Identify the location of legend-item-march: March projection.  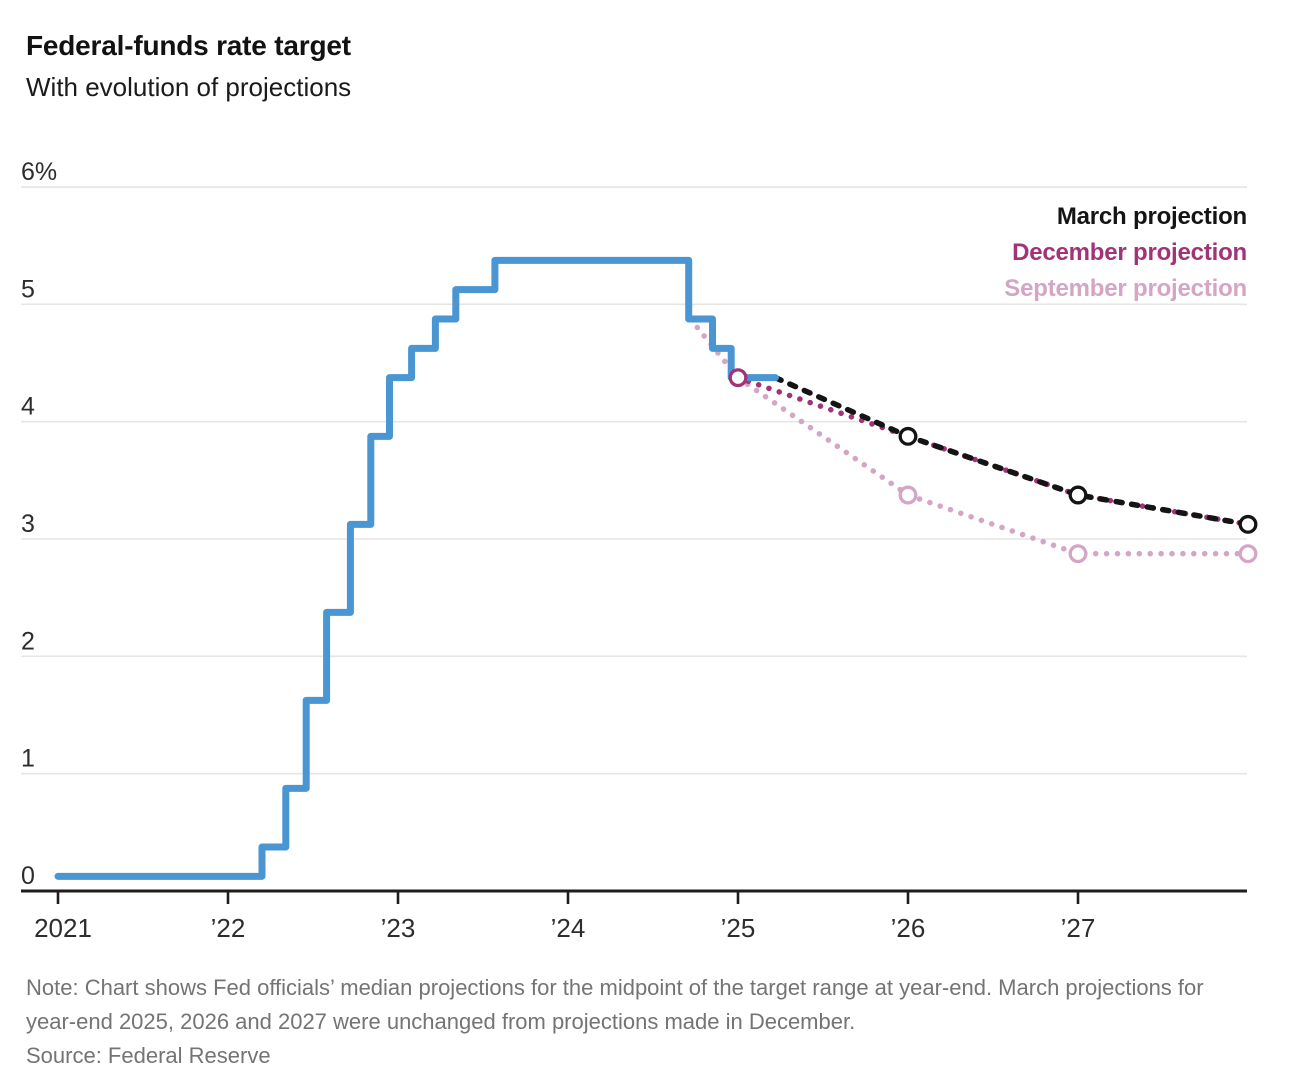
(1151, 216).